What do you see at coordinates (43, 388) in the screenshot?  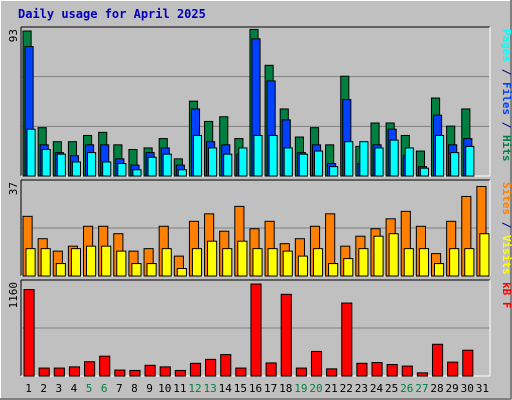 I see `day-label-2: 2` at bounding box center [43, 388].